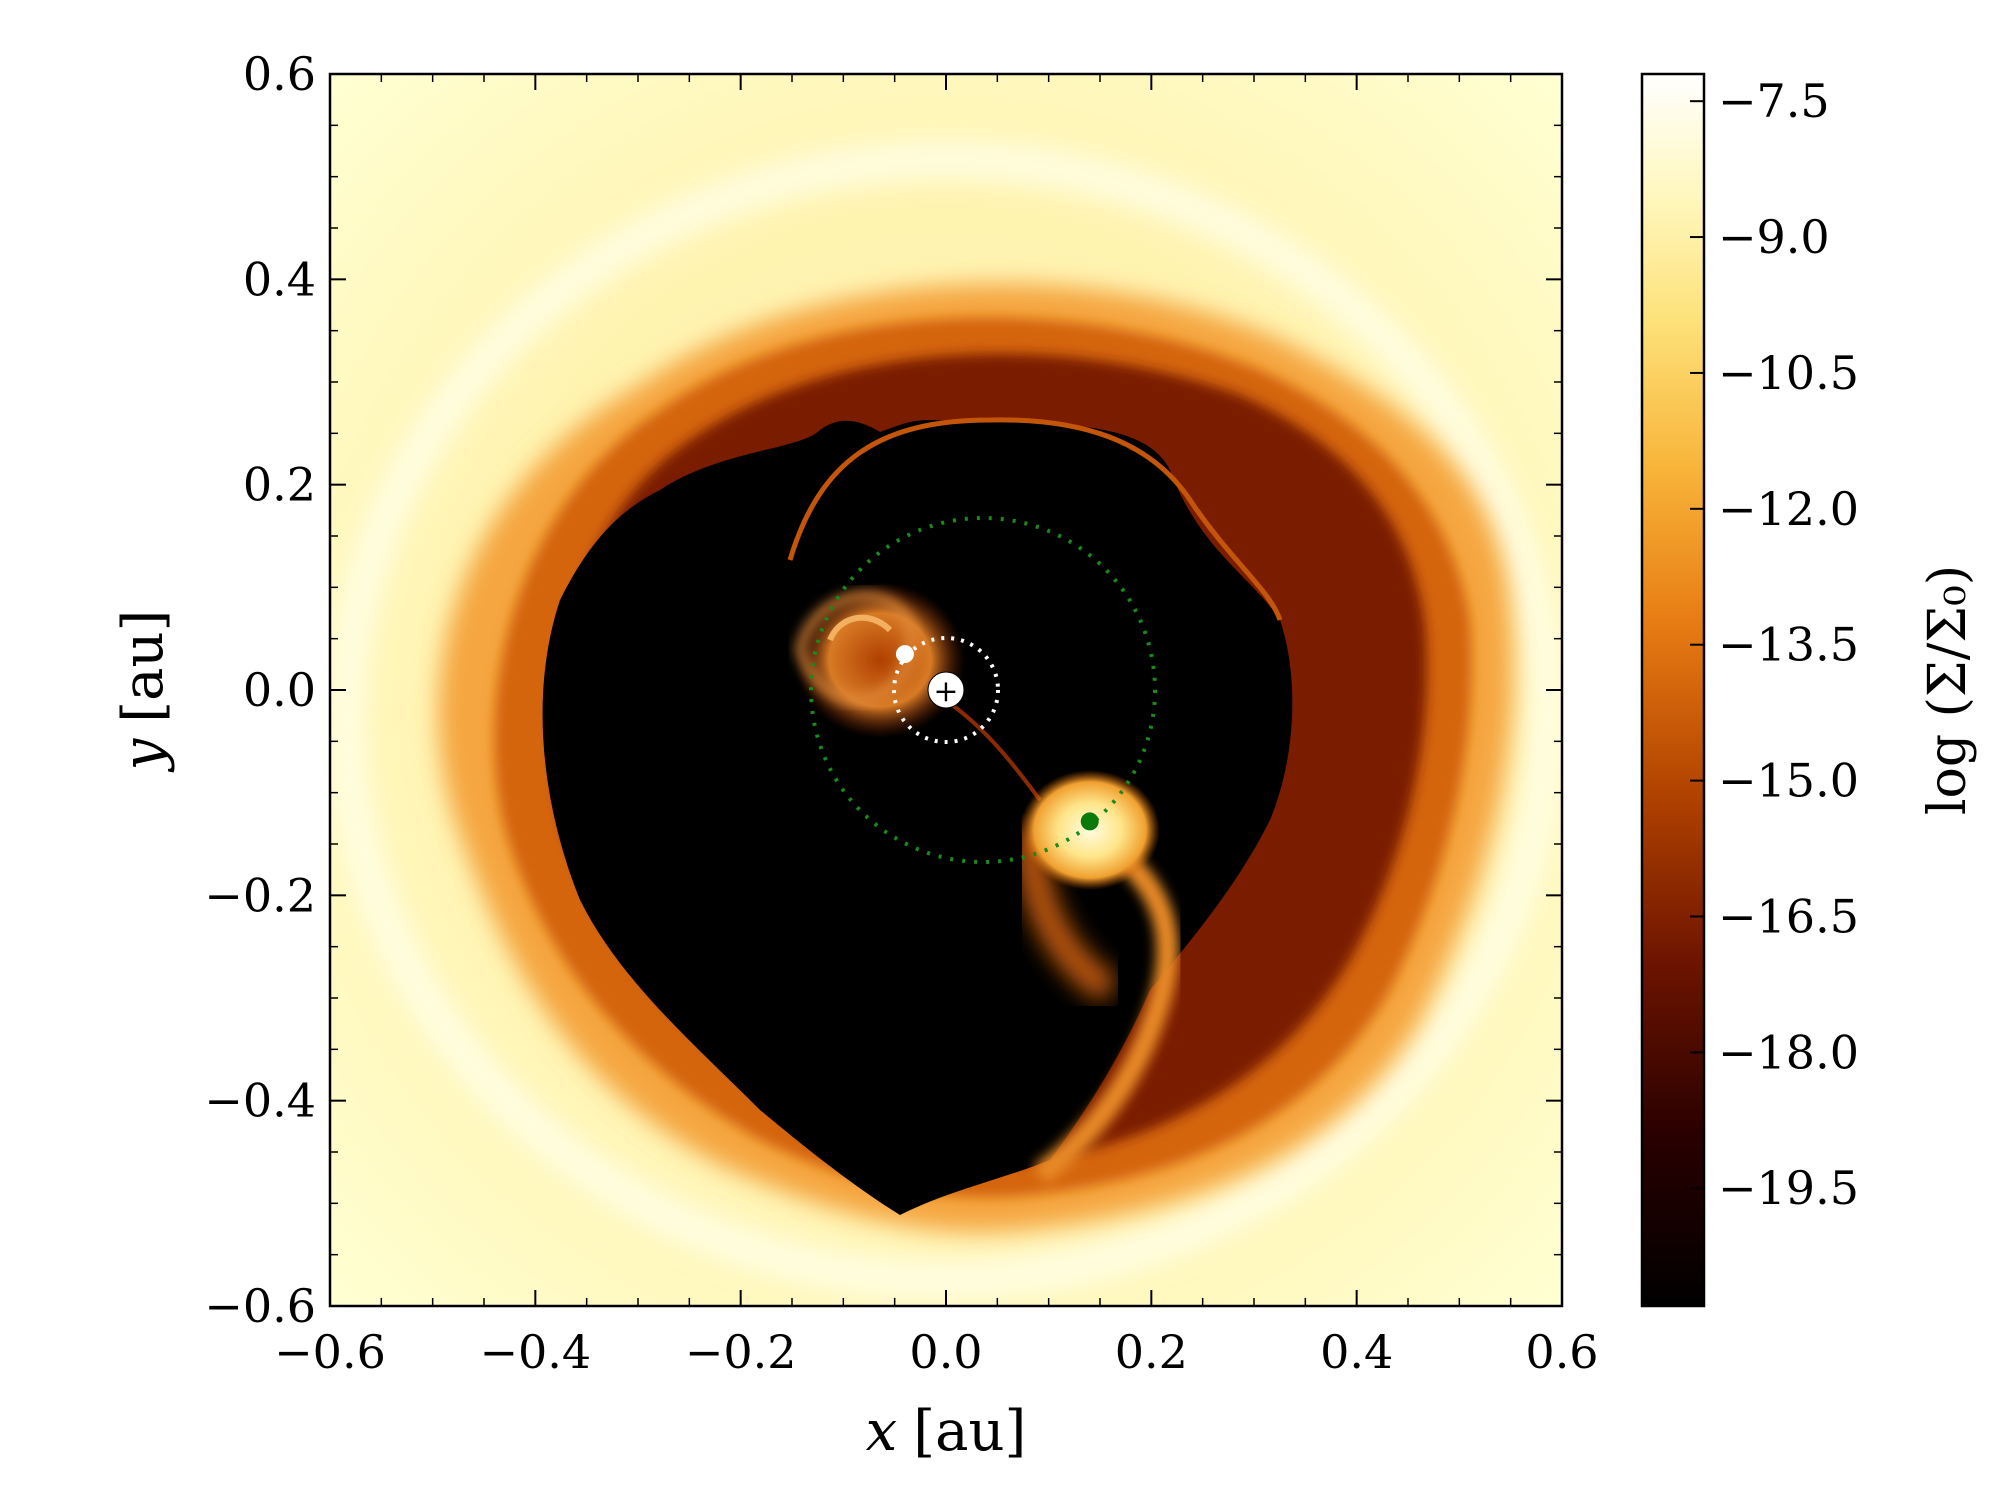 Image resolution: width=2000 pixels, height=1500 pixels. What do you see at coordinates (260, 1306) in the screenshot?
I see `y-tick-label: −0.6` at bounding box center [260, 1306].